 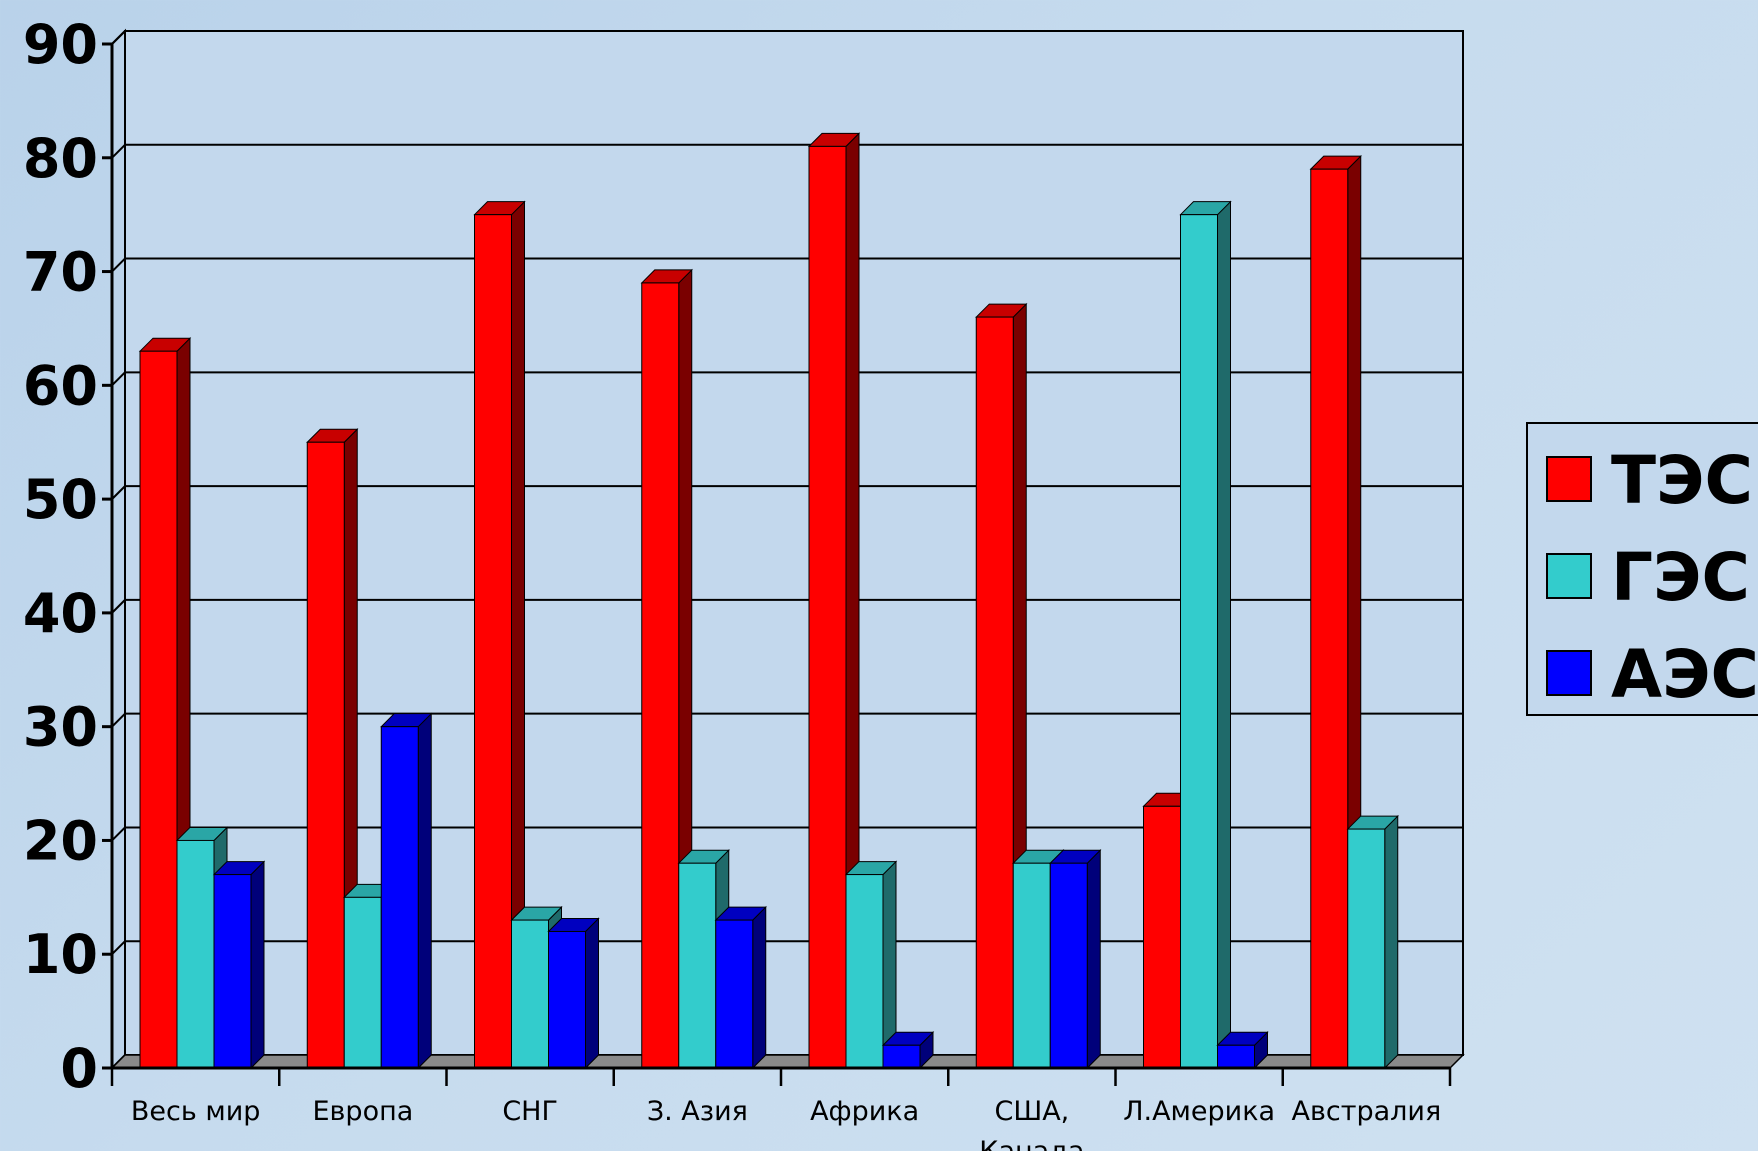 I want to click on x-tick-label: СНГ, so click(x=530, y=1111).